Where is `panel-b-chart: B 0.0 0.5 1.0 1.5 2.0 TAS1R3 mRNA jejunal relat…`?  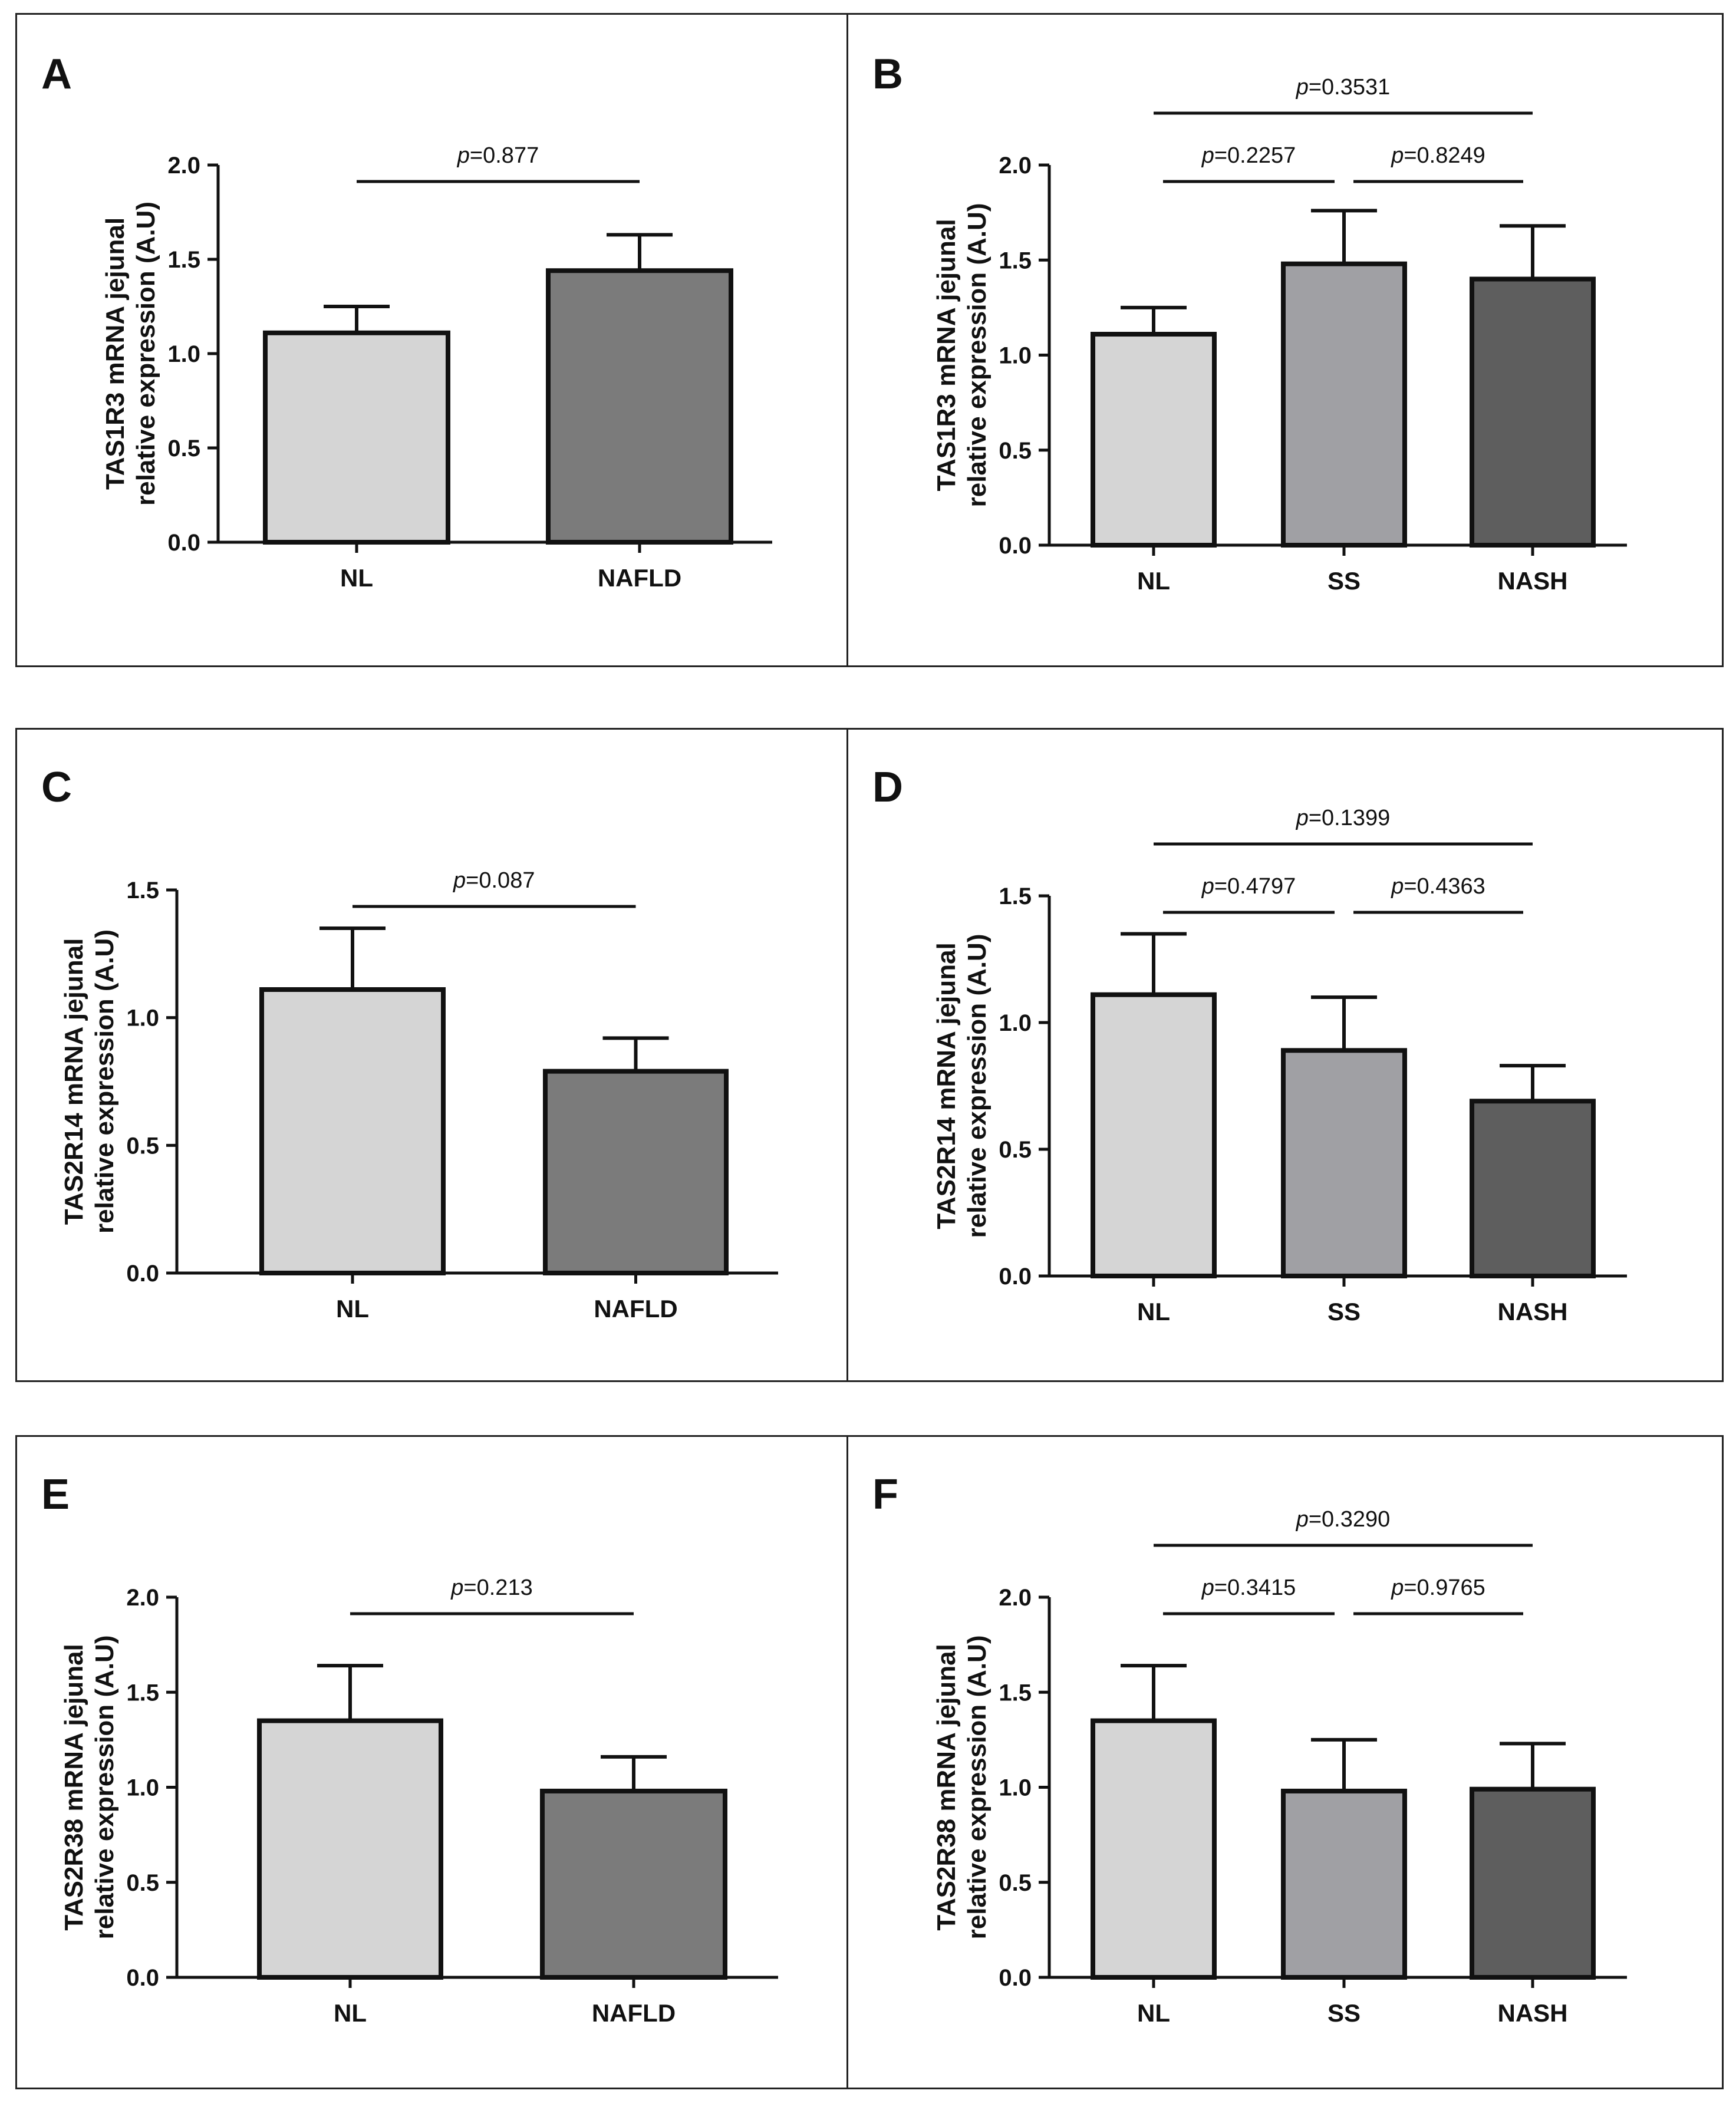 panel-b-chart: B 0.0 0.5 1.0 1.5 2.0 TAS1R3 mRNA jejunal relat… is located at coordinates (1249, 323).